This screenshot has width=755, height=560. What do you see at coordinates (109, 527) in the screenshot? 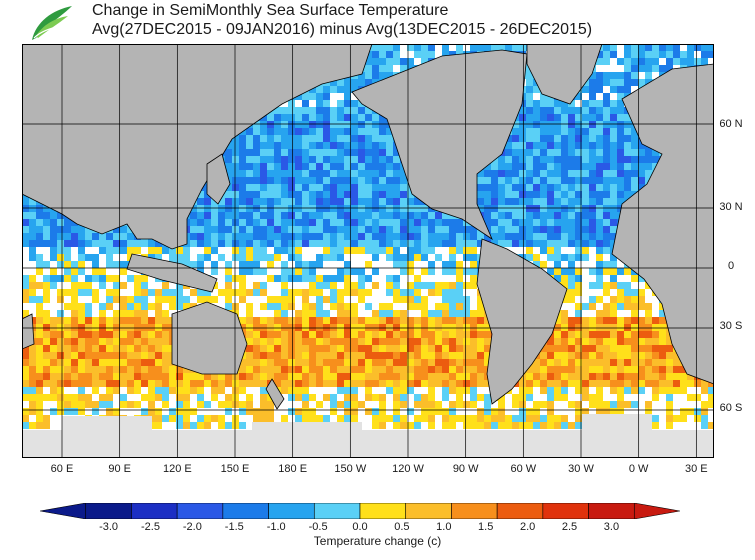
I see `legend-tick-label: -3.0` at bounding box center [109, 527].